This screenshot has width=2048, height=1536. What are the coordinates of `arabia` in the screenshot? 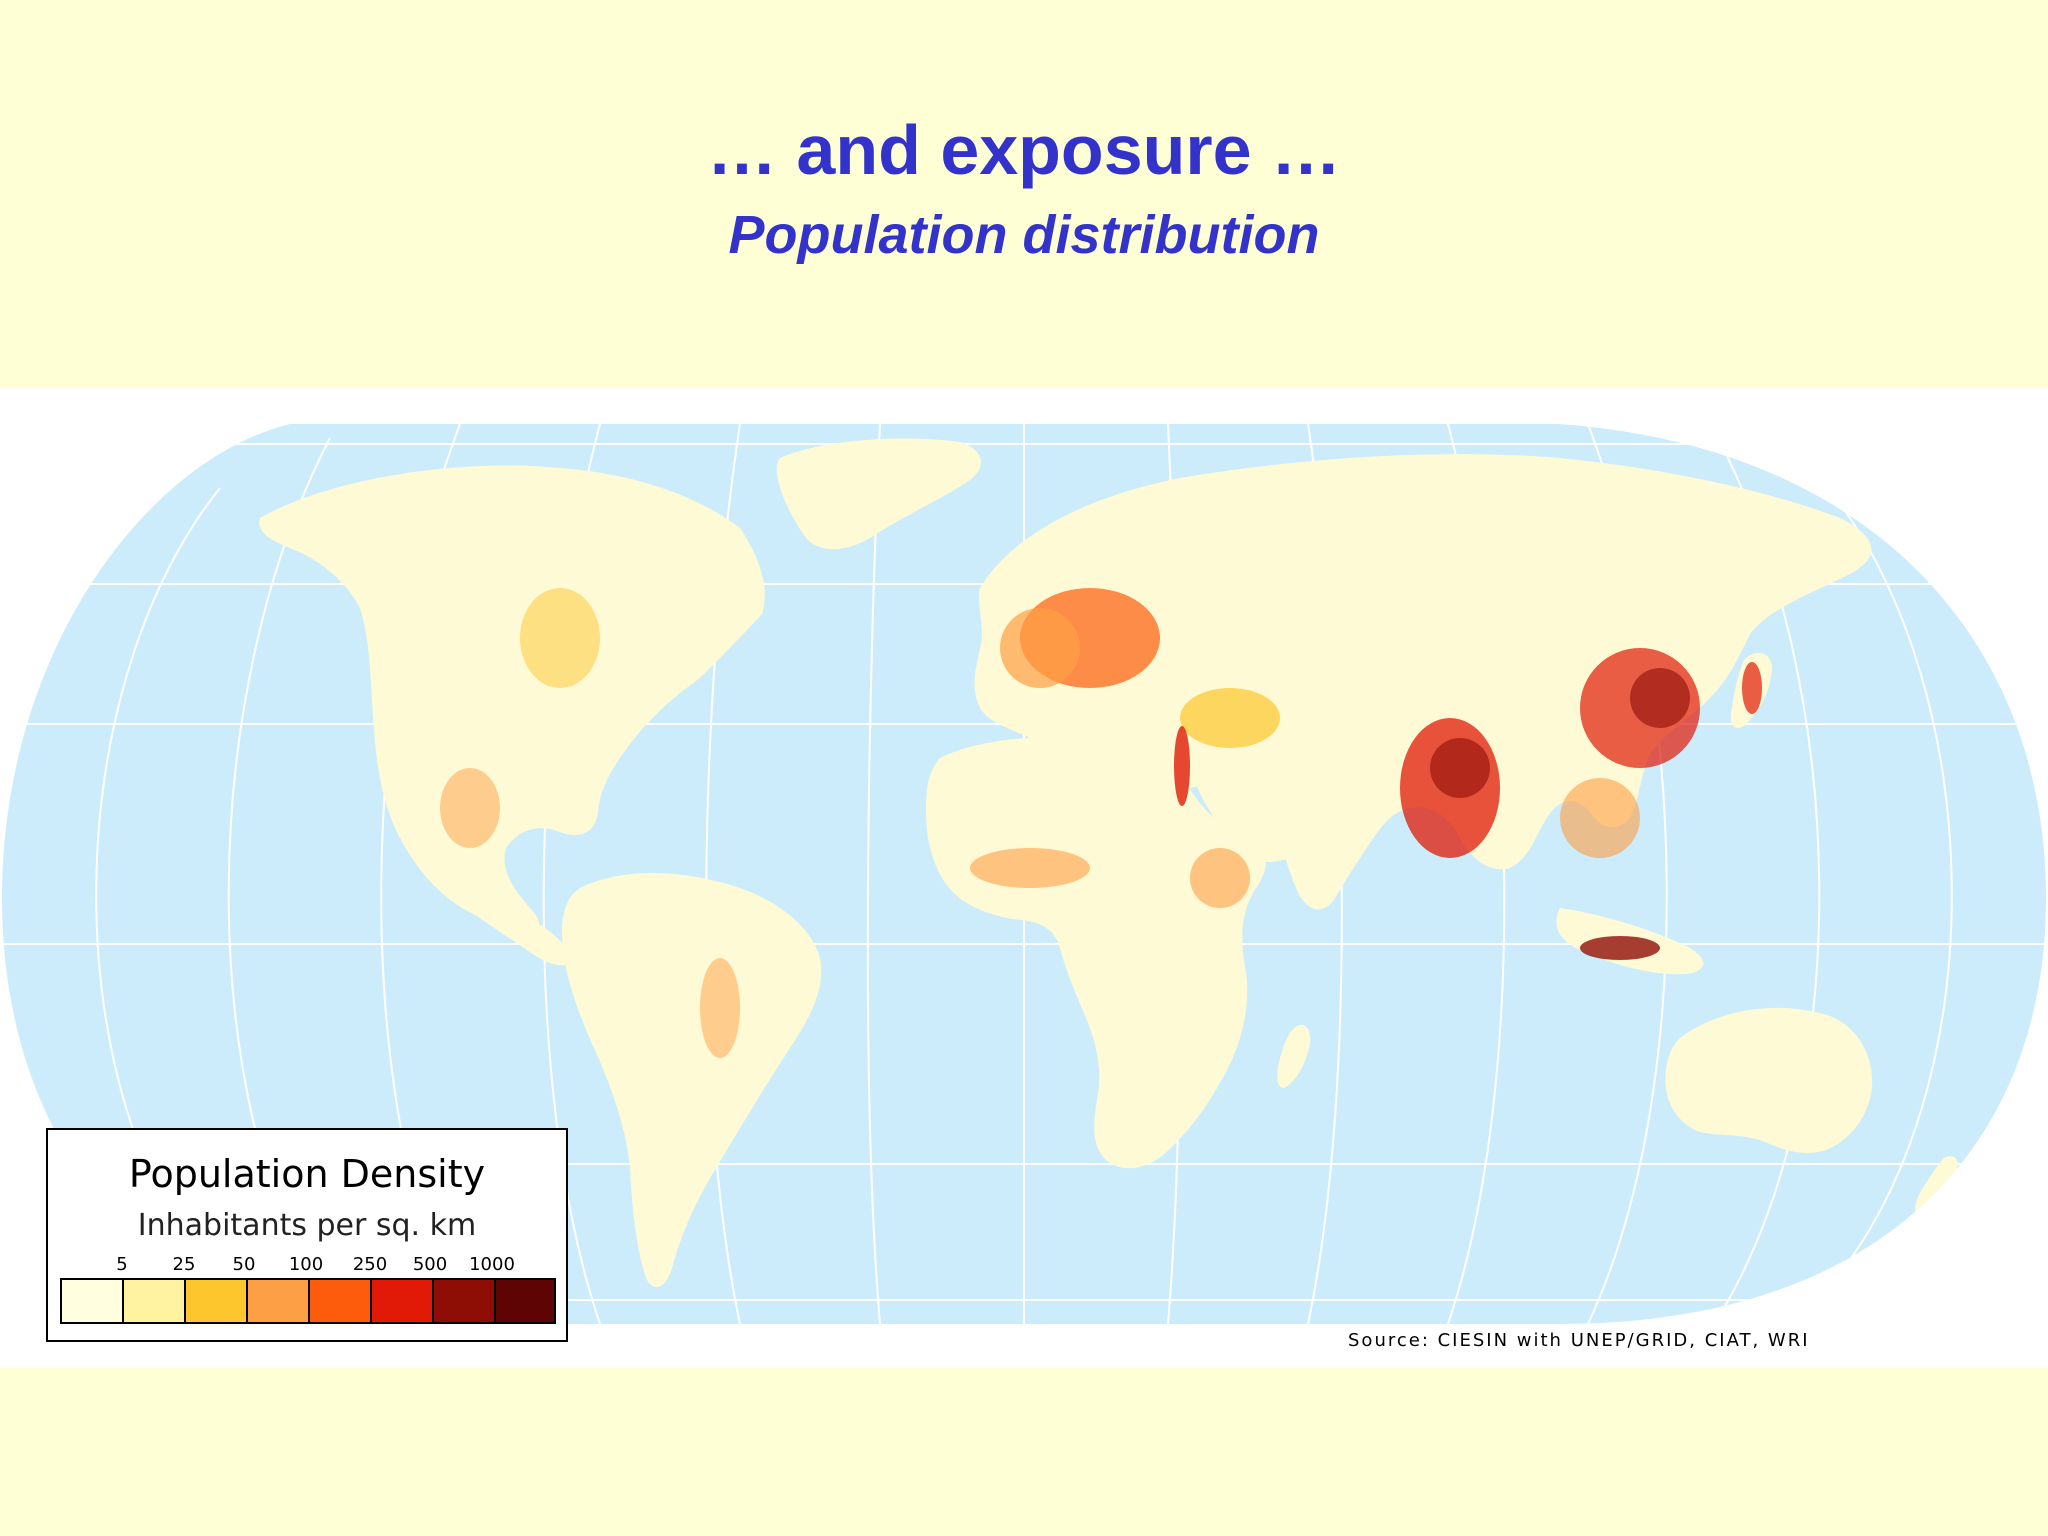 It's located at (1261, 813).